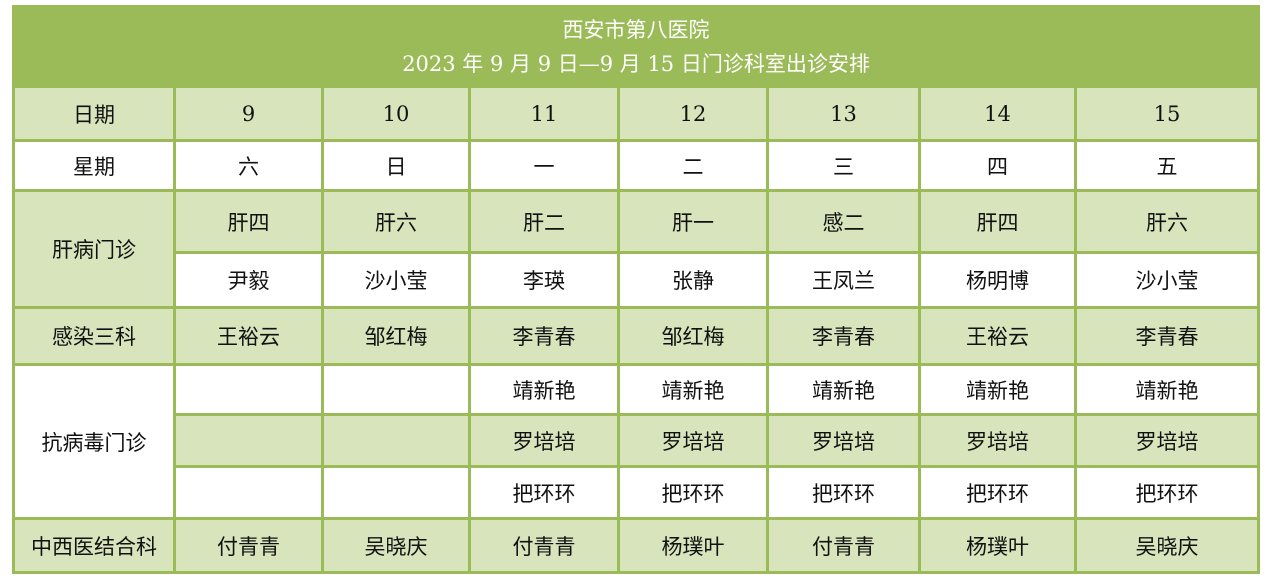 This screenshot has width=1269, height=580. I want to click on date-cell: 11, so click(544, 113).